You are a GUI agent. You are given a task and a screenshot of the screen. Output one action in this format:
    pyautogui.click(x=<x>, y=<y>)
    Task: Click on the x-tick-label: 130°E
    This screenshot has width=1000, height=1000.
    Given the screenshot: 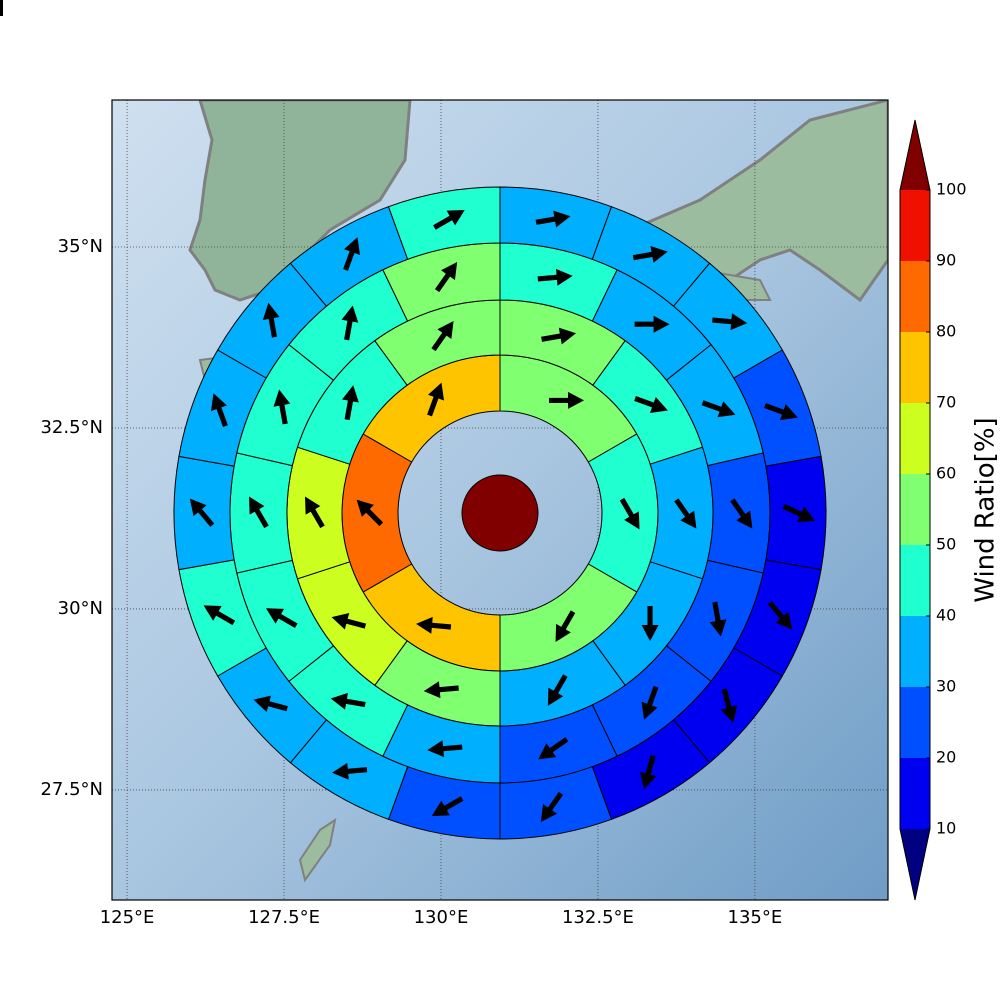 What is the action you would take?
    pyautogui.click(x=441, y=917)
    